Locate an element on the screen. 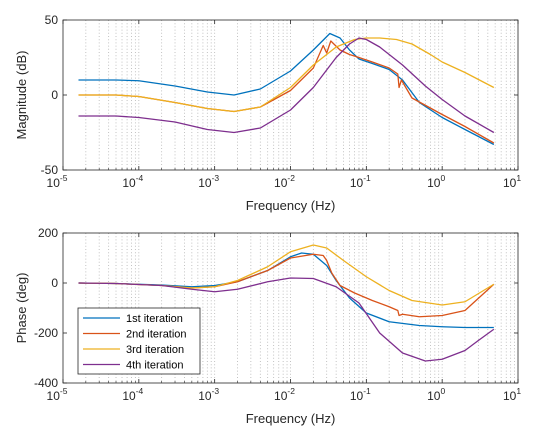 The image size is (550, 433). y-tick-label: 200 is located at coordinates (48, 233).